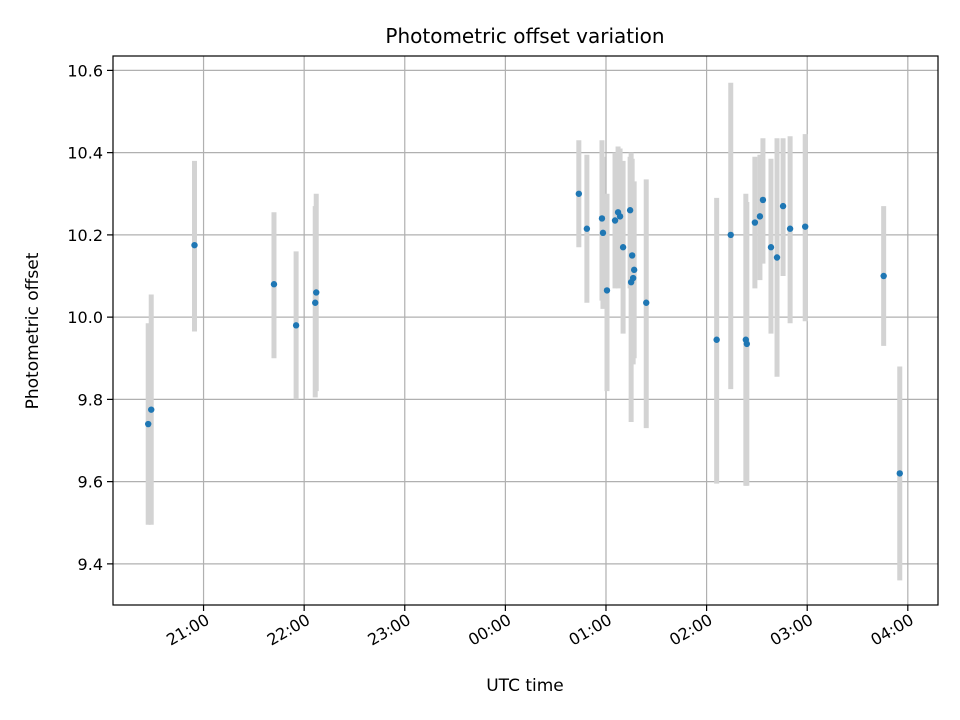 This screenshot has height=720, width=960. What do you see at coordinates (33, 330) in the screenshot?
I see `y-axis-label: Photometric offset` at bounding box center [33, 330].